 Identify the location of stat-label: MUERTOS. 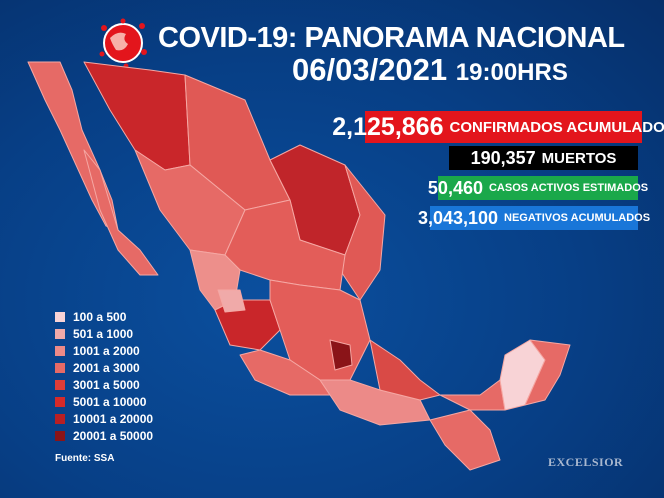
(579, 158).